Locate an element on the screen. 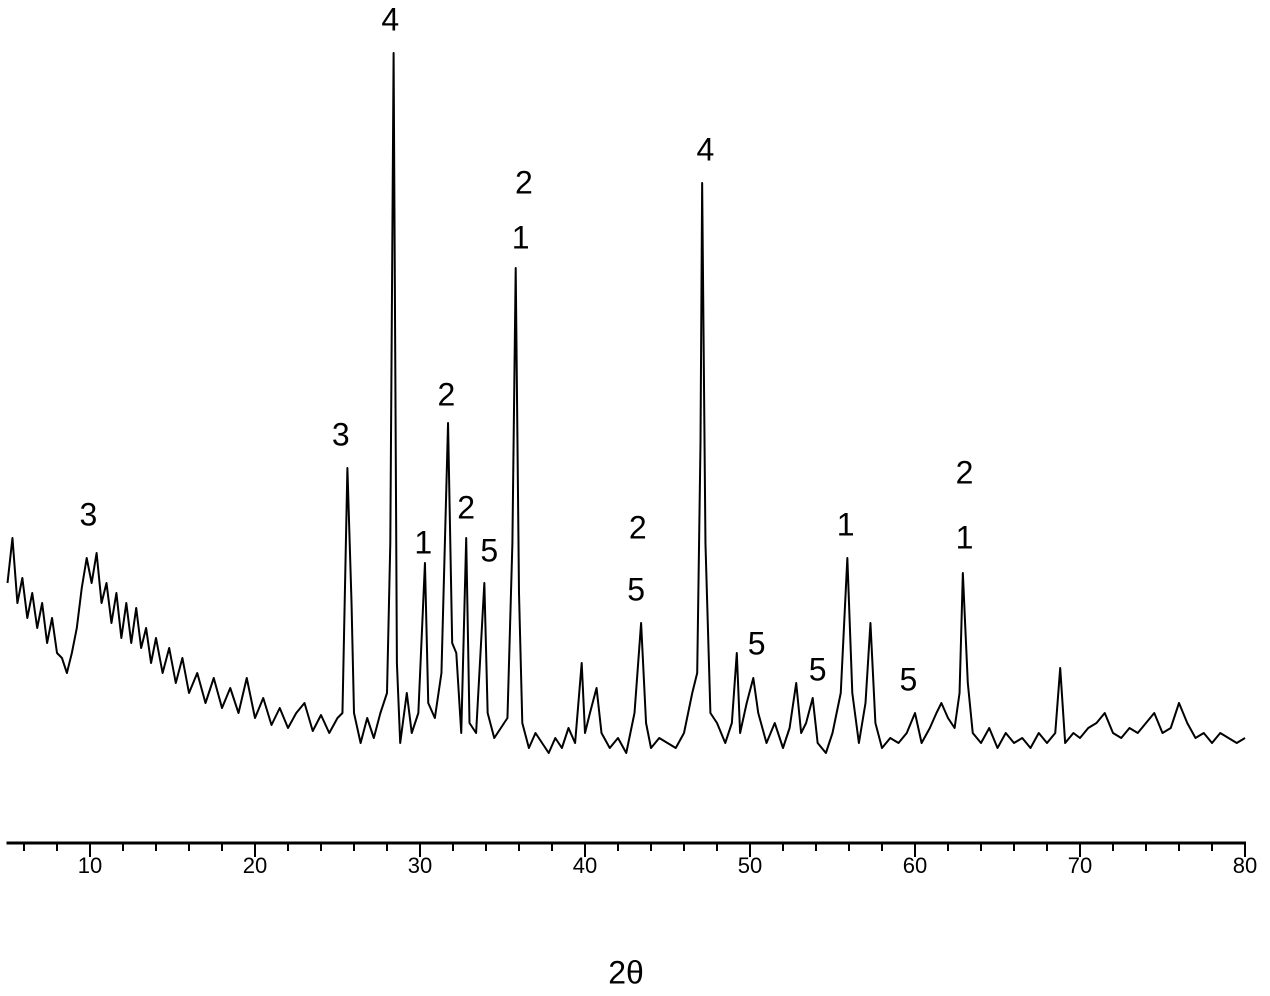 Image resolution: width=1270 pixels, height=996 pixels. x-axis-label: 2θ is located at coordinates (626, 972).